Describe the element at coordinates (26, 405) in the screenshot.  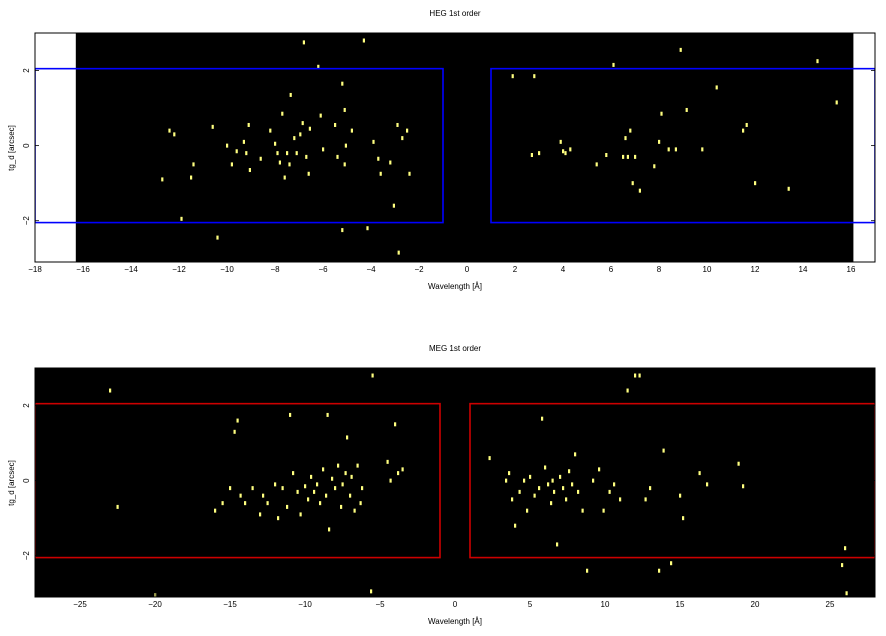
I see `meg-y-tick-label: 2` at that location.